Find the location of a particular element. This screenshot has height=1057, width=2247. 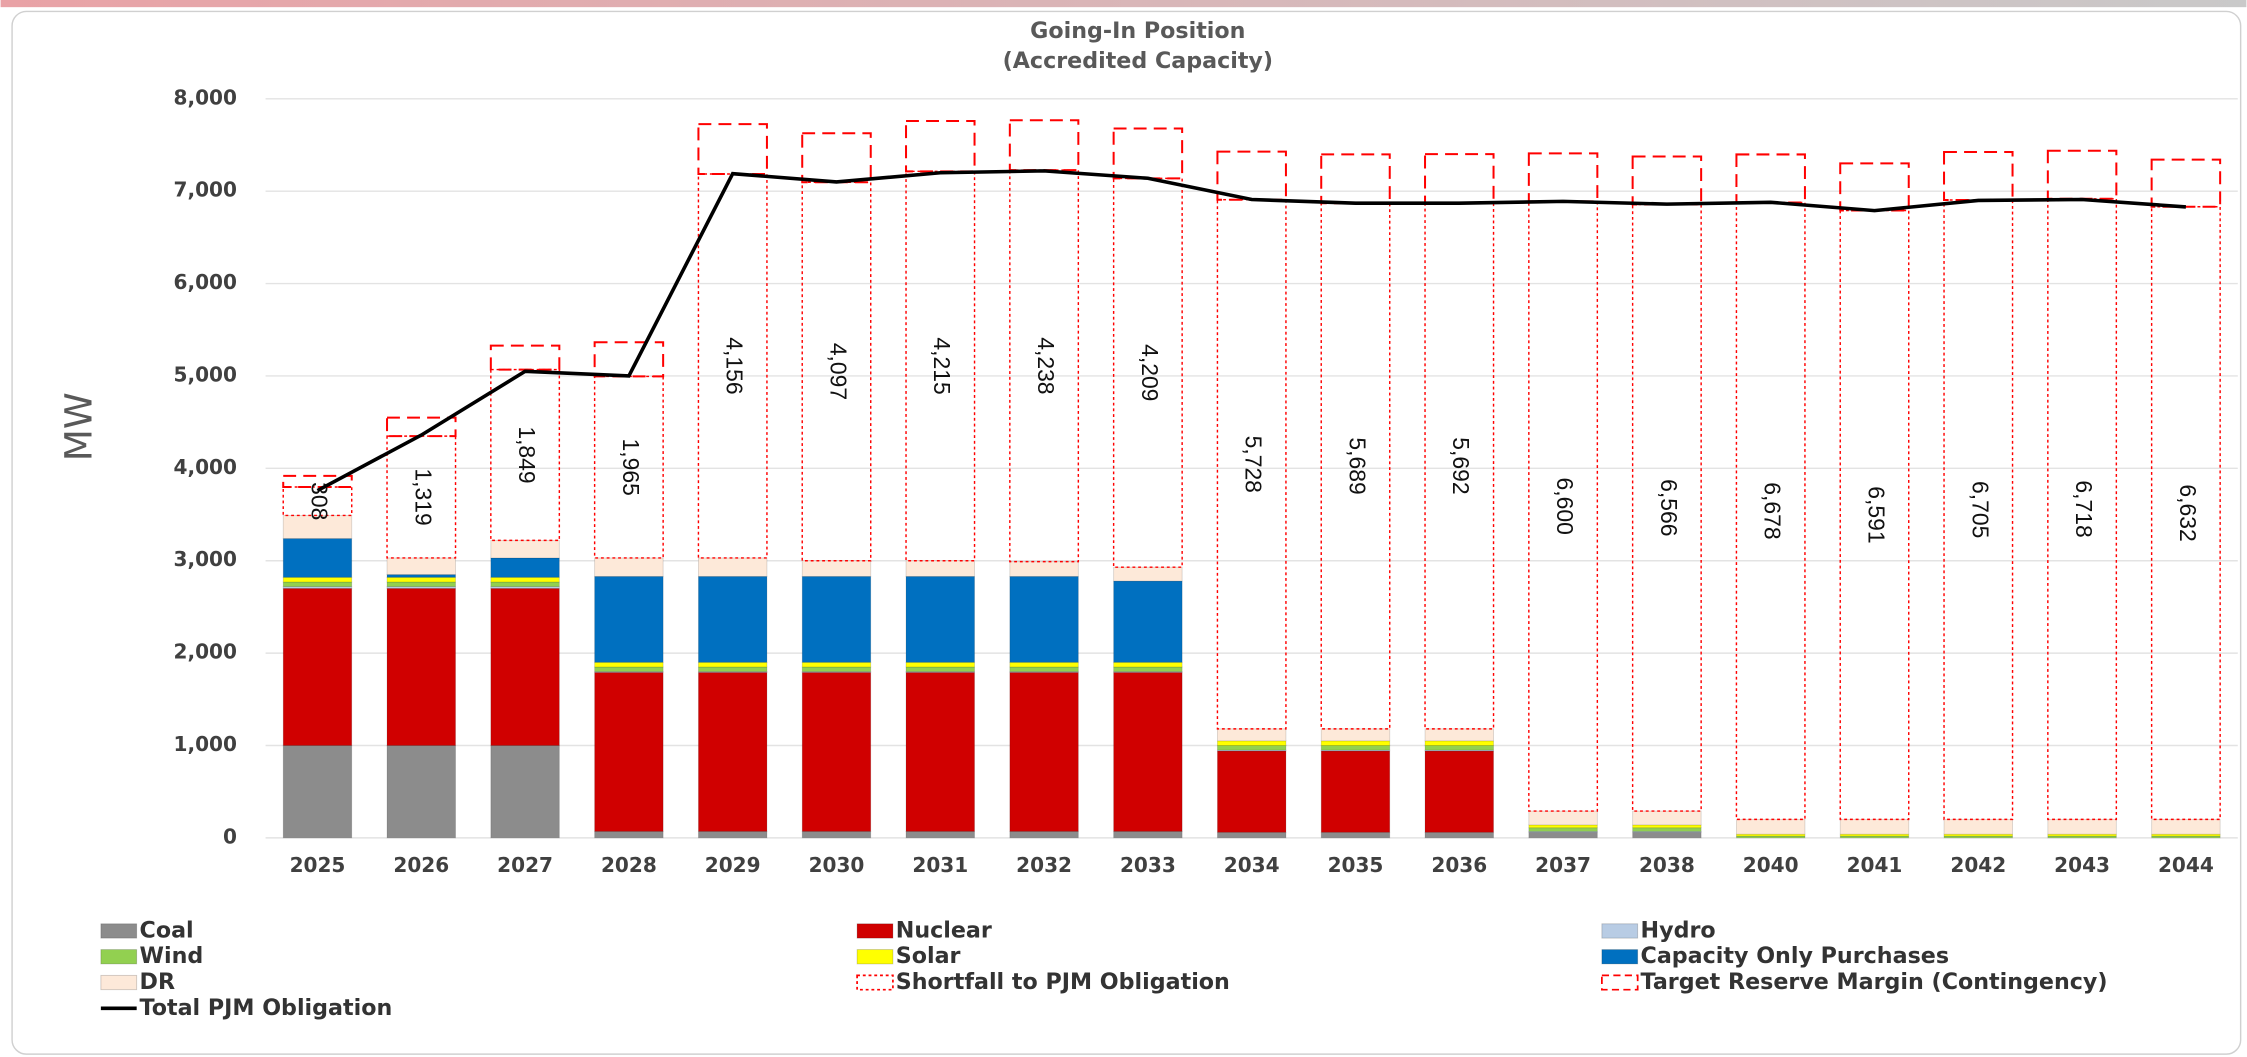

x-tick-label: 2043 is located at coordinates (2082, 865).